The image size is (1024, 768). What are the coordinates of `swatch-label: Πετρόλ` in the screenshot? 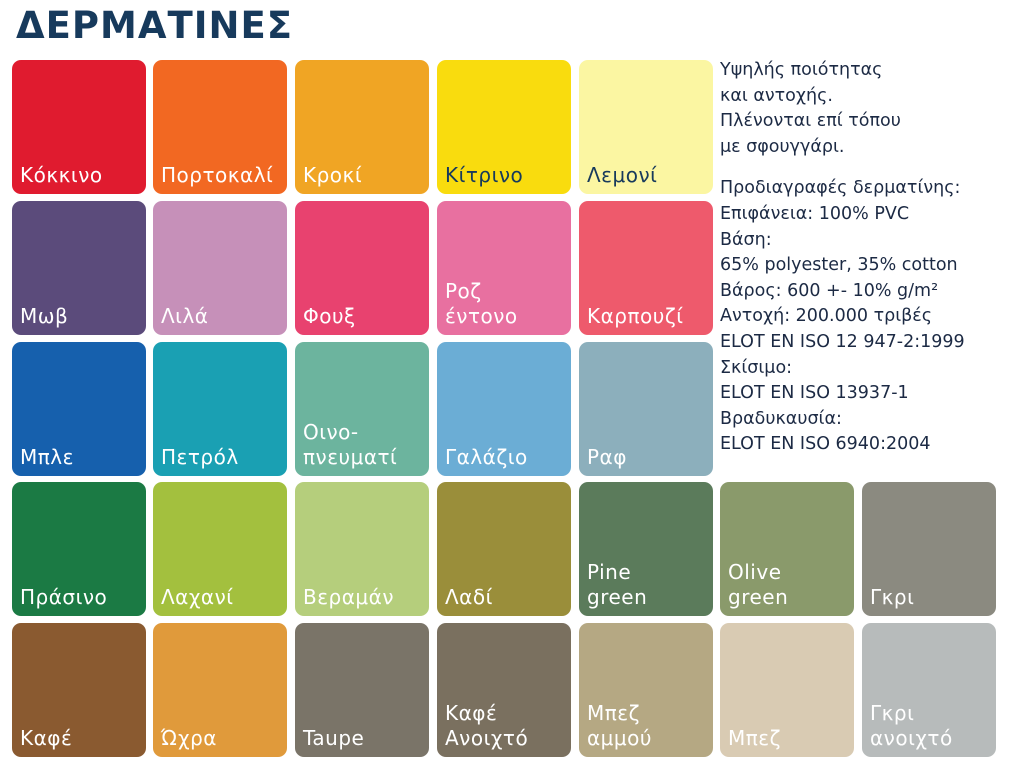 It's located at (200, 457).